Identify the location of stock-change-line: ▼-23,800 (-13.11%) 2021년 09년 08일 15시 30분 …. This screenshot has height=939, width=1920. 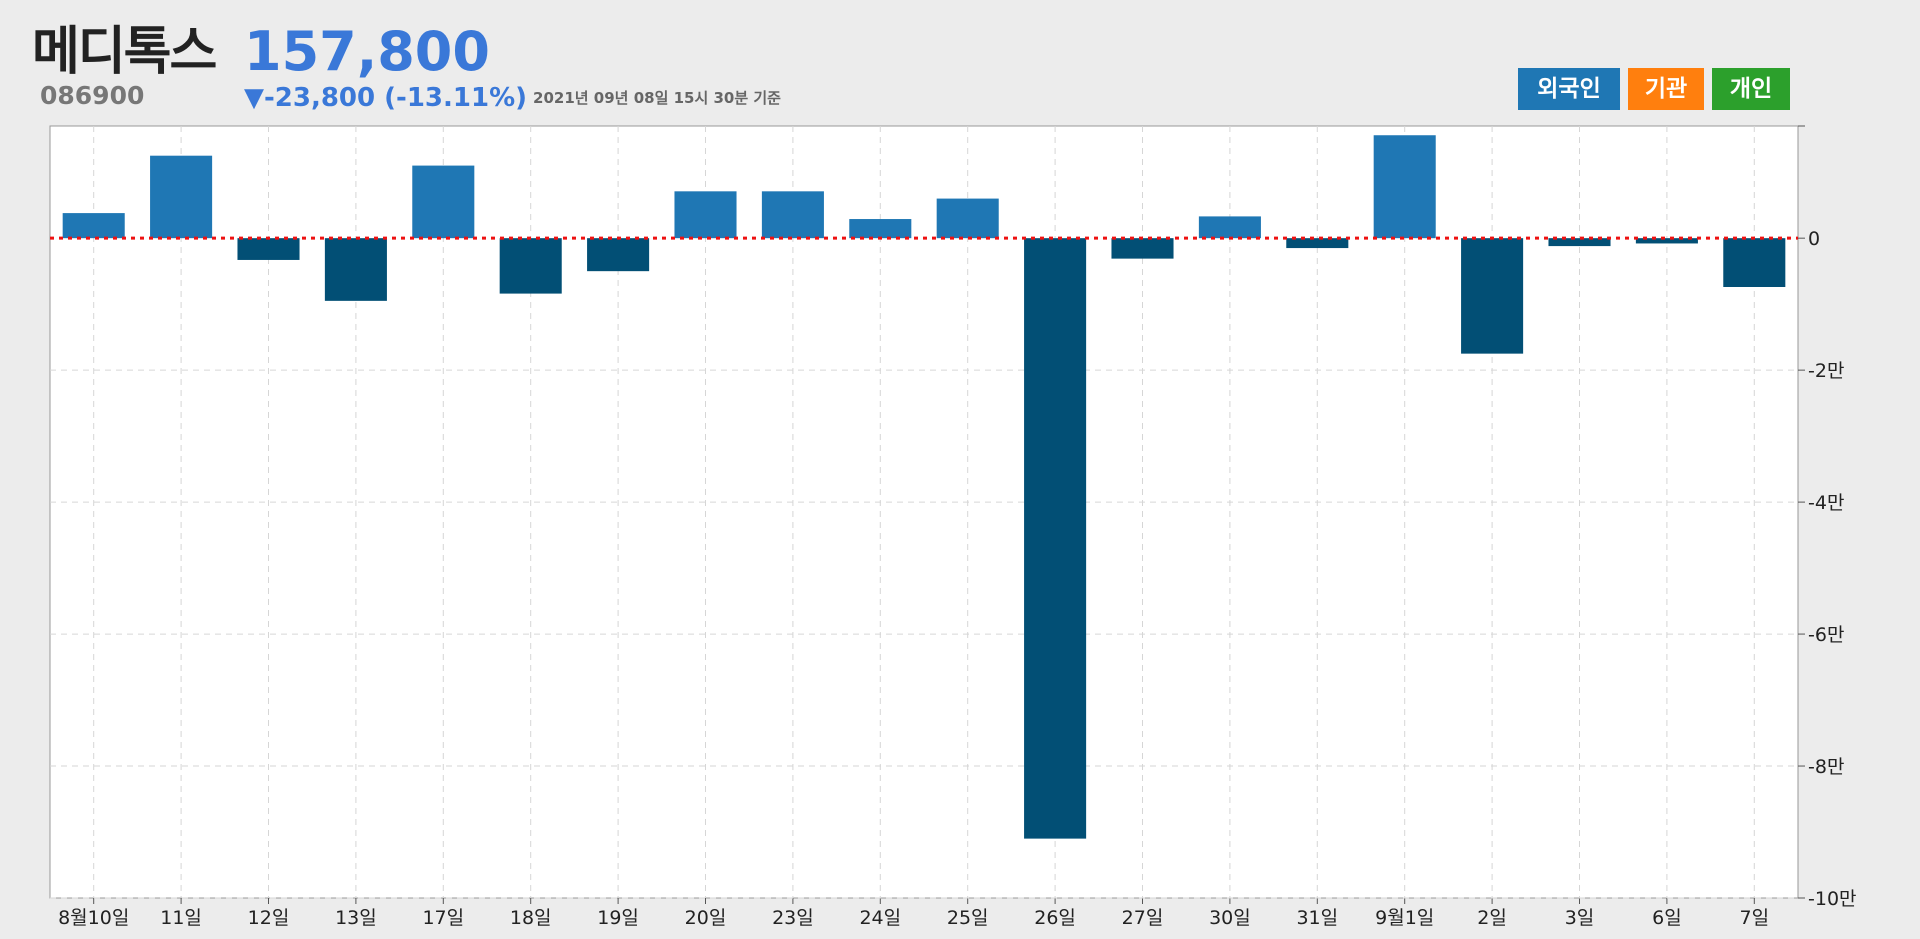
(512, 98).